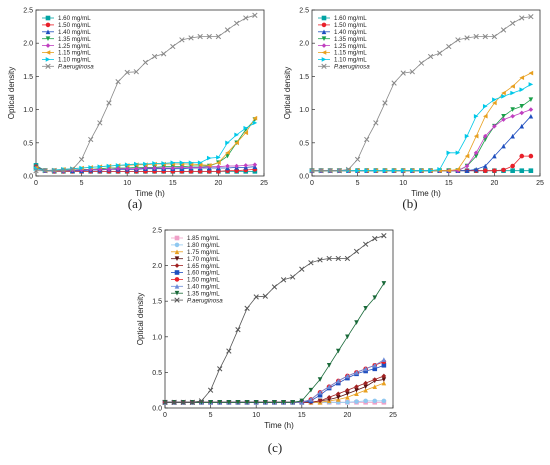 Image resolution: width=550 pixels, height=465 pixels. Describe the element at coordinates (203, 245) in the screenshot. I see `legend-label: 1.80 mg/mL` at that location.